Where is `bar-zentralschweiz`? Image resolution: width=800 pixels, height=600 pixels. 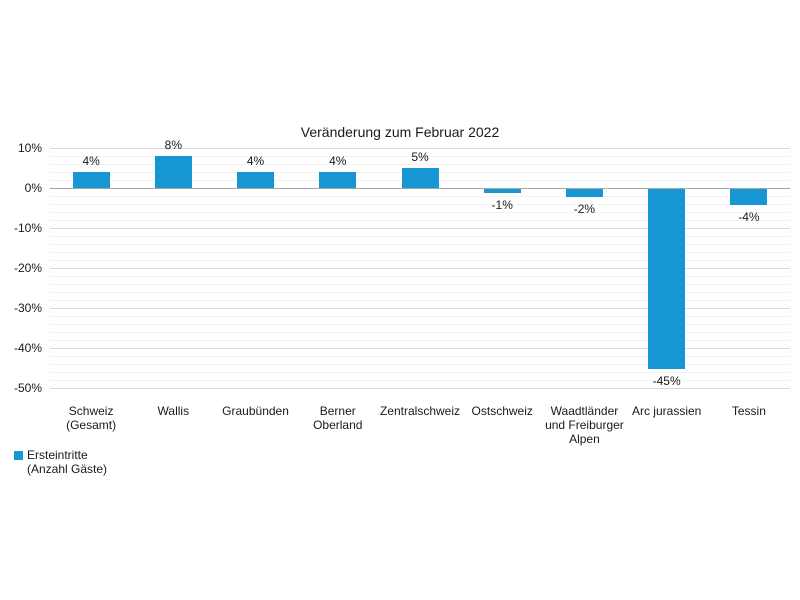
bar-zentralschweiz is located at coordinates (420, 178).